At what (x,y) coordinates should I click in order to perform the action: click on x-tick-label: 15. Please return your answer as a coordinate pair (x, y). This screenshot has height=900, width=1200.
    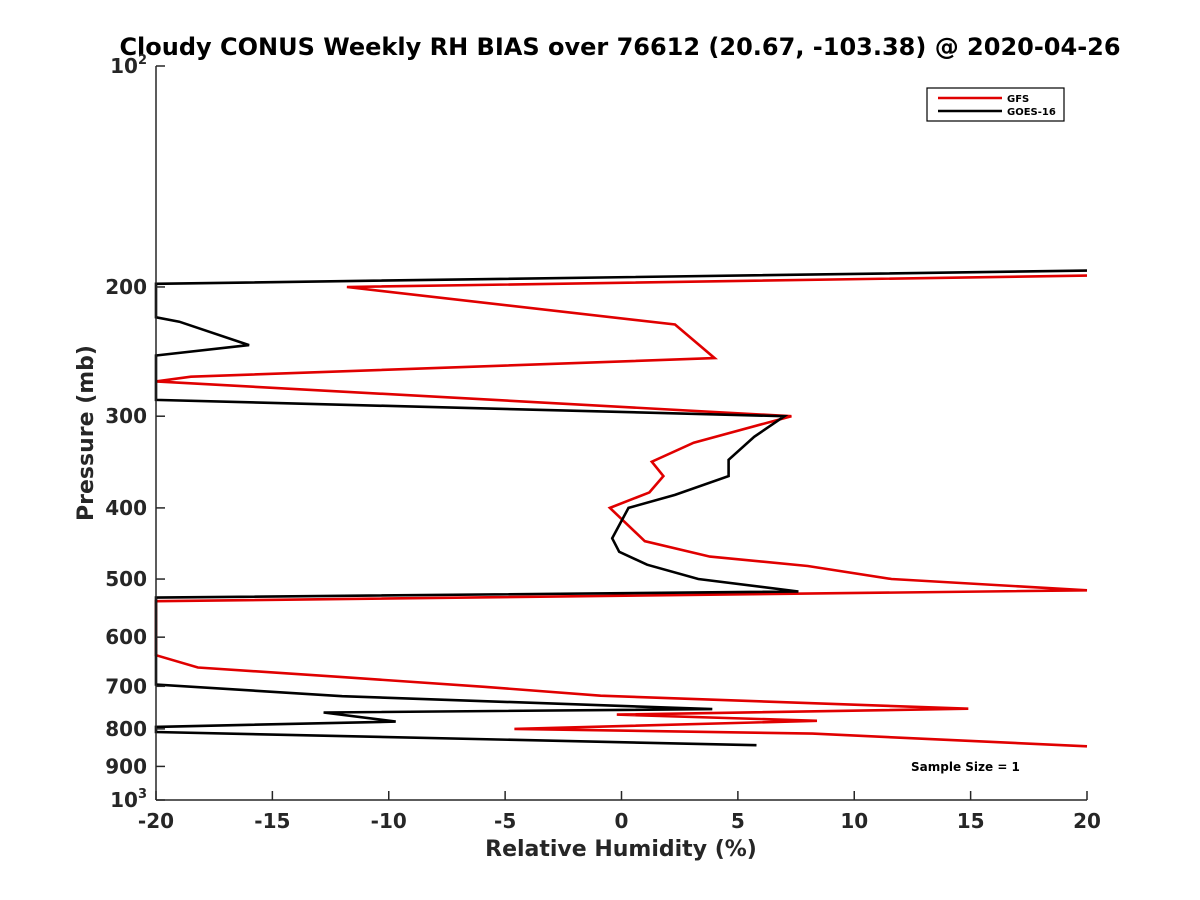
    Looking at the image, I should click on (971, 821).